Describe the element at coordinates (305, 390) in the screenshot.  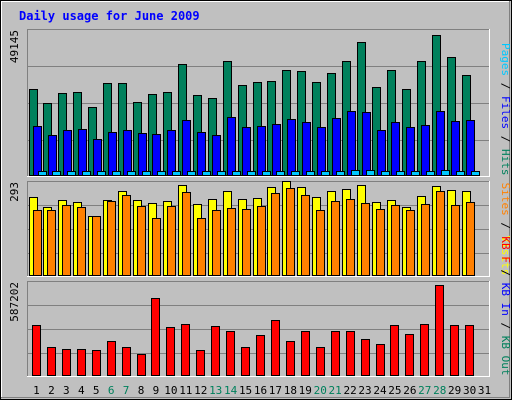
I see `x-axis-day-label: 19` at that location.